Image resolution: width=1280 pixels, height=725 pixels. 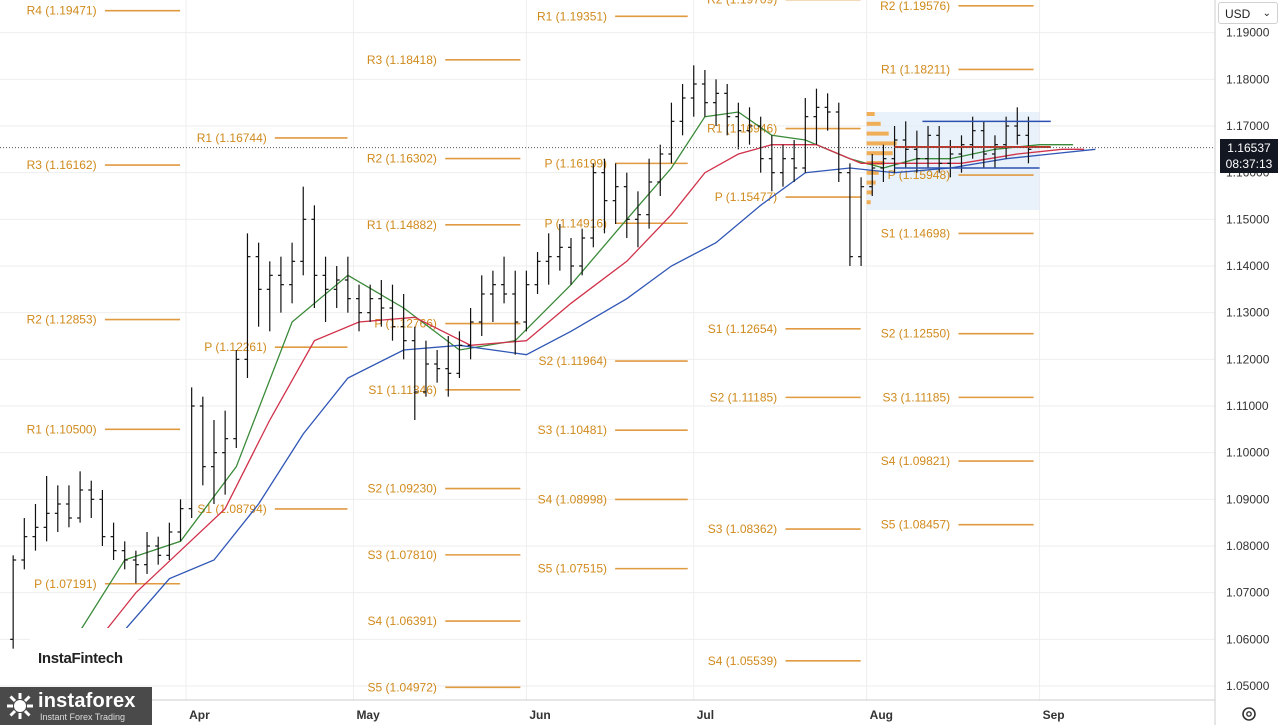 I want to click on pivot-label: S2 (1.11185), so click(x=744, y=397).